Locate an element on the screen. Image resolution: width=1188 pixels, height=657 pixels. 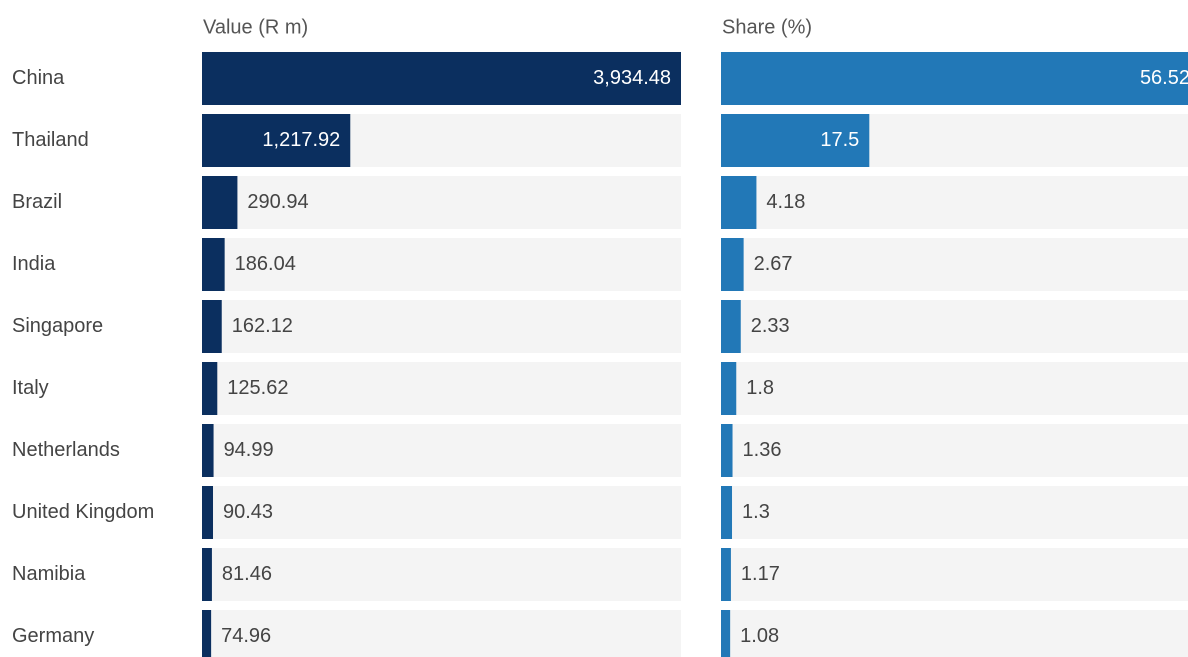
value-label: 1.3 is located at coordinates (756, 512).